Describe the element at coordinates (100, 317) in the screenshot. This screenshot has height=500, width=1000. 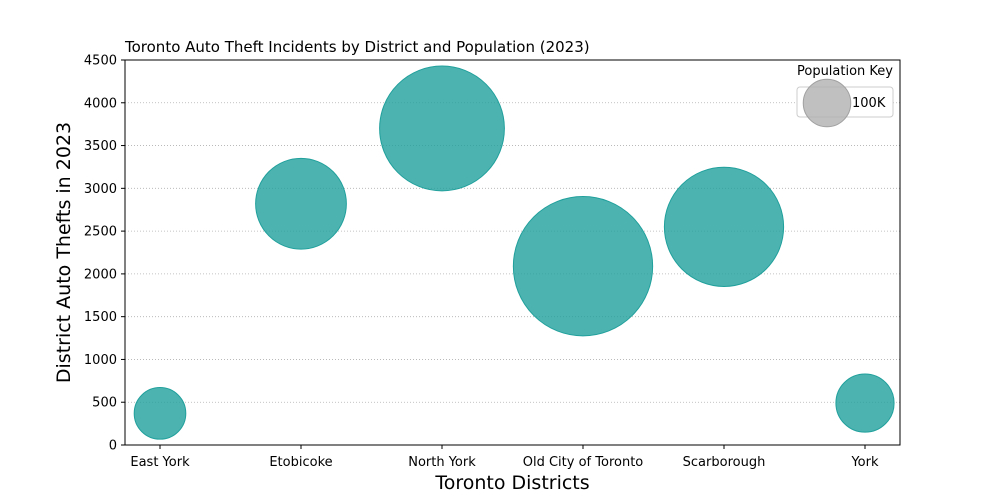
I see `y-tick-label: 1500` at that location.